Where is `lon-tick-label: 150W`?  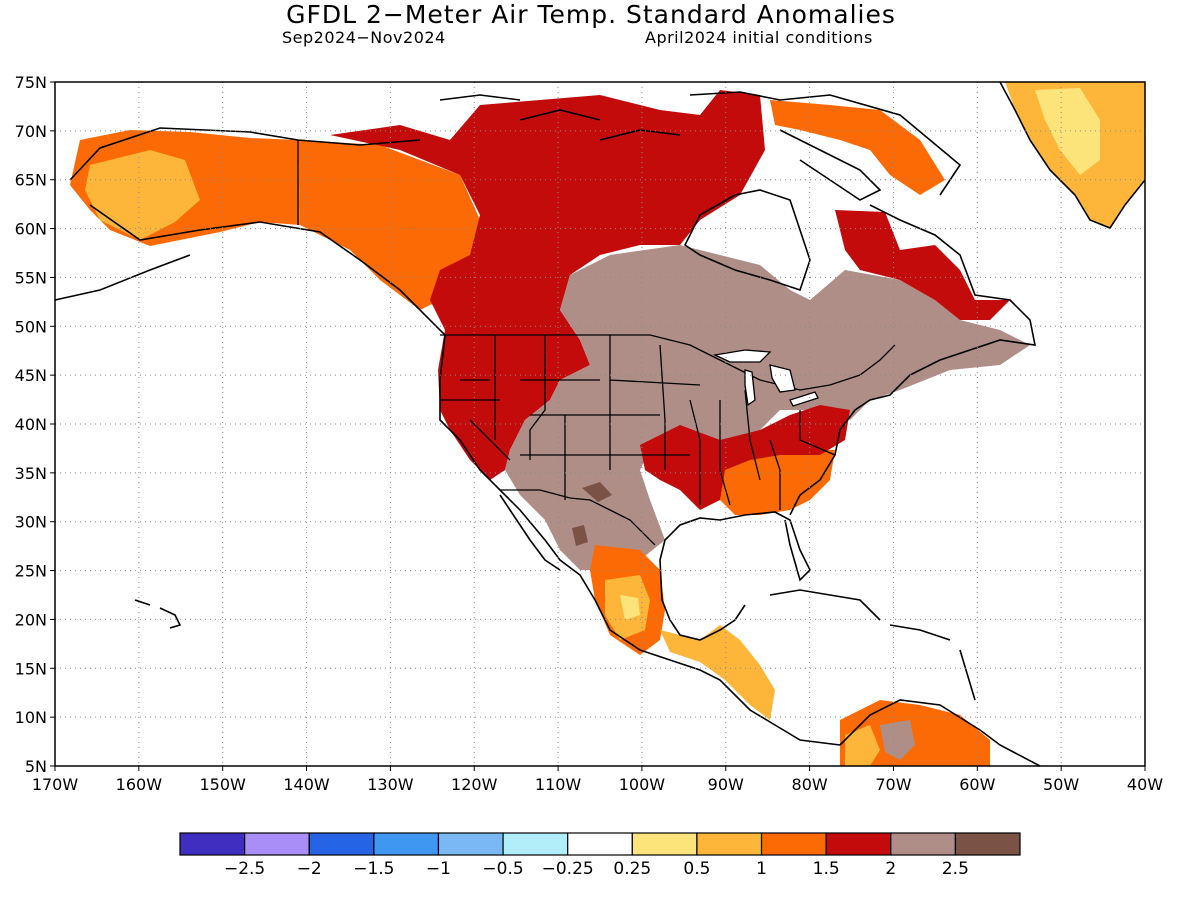
lon-tick-label: 150W is located at coordinates (223, 784).